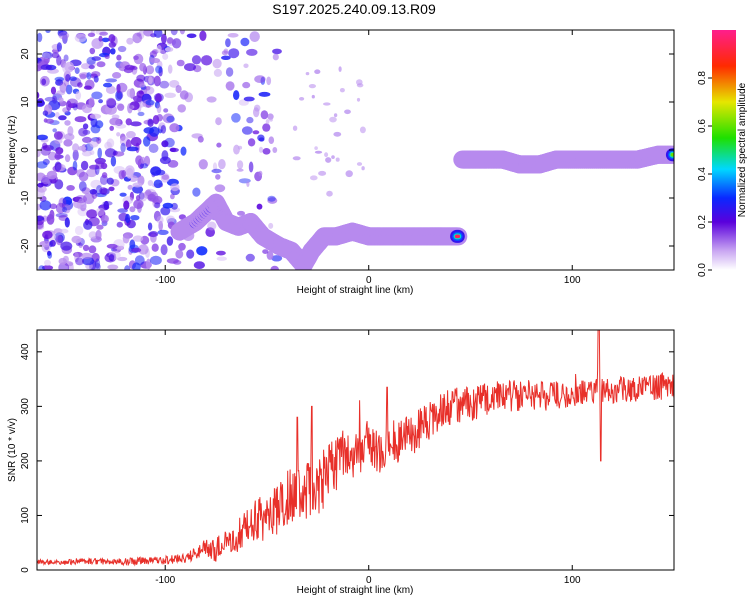 The width and height of the screenshot is (750, 600). I want to click on x-tick-label: 0, so click(369, 580).